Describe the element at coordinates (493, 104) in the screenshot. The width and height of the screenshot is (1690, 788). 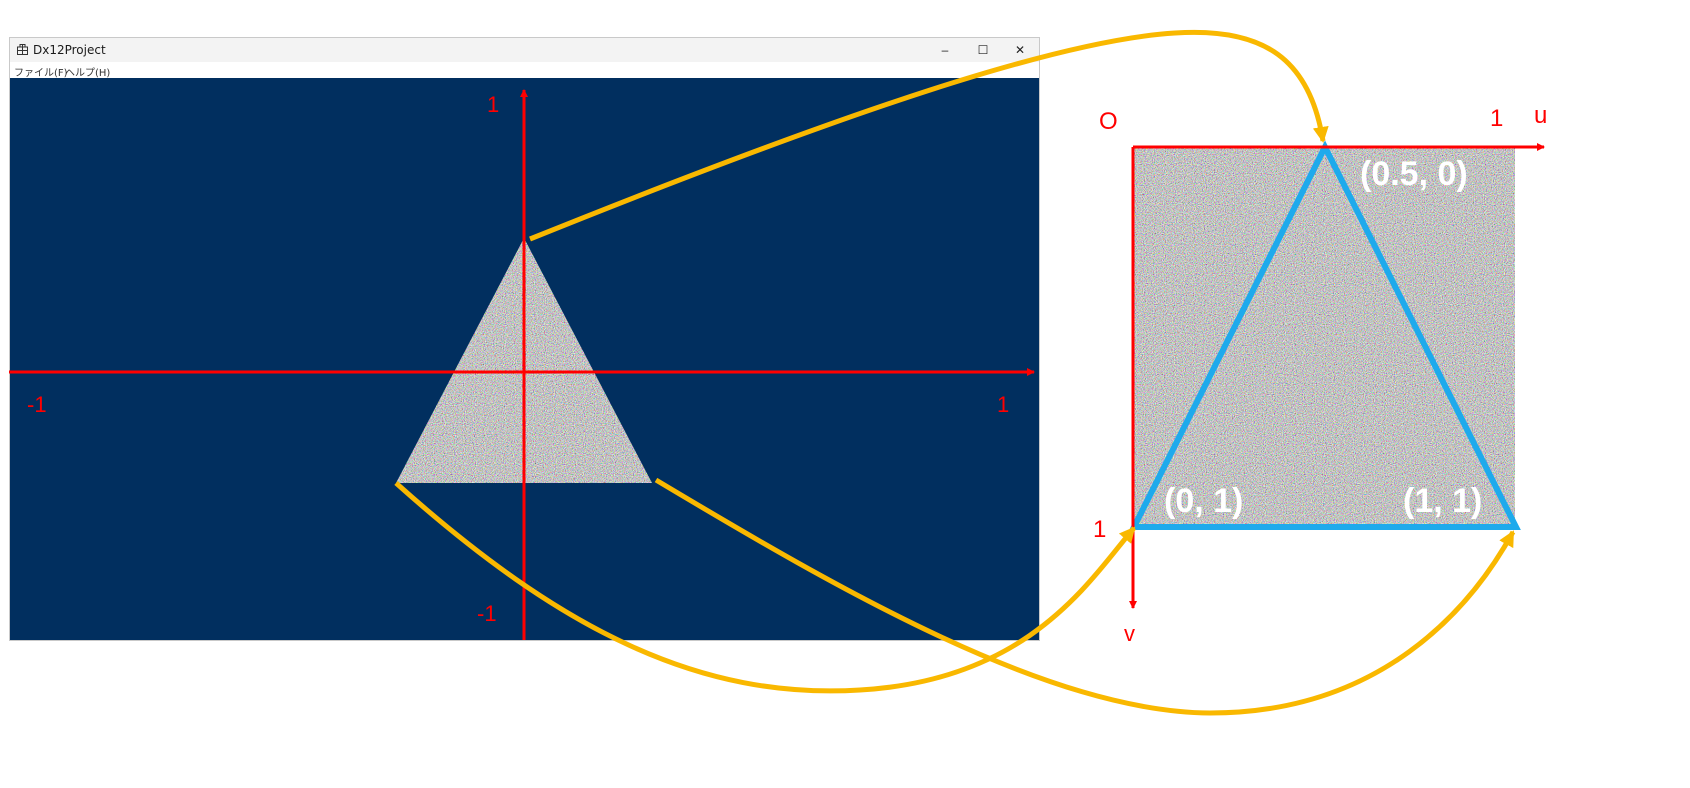
I see `screen-y-pos-label: 1` at that location.